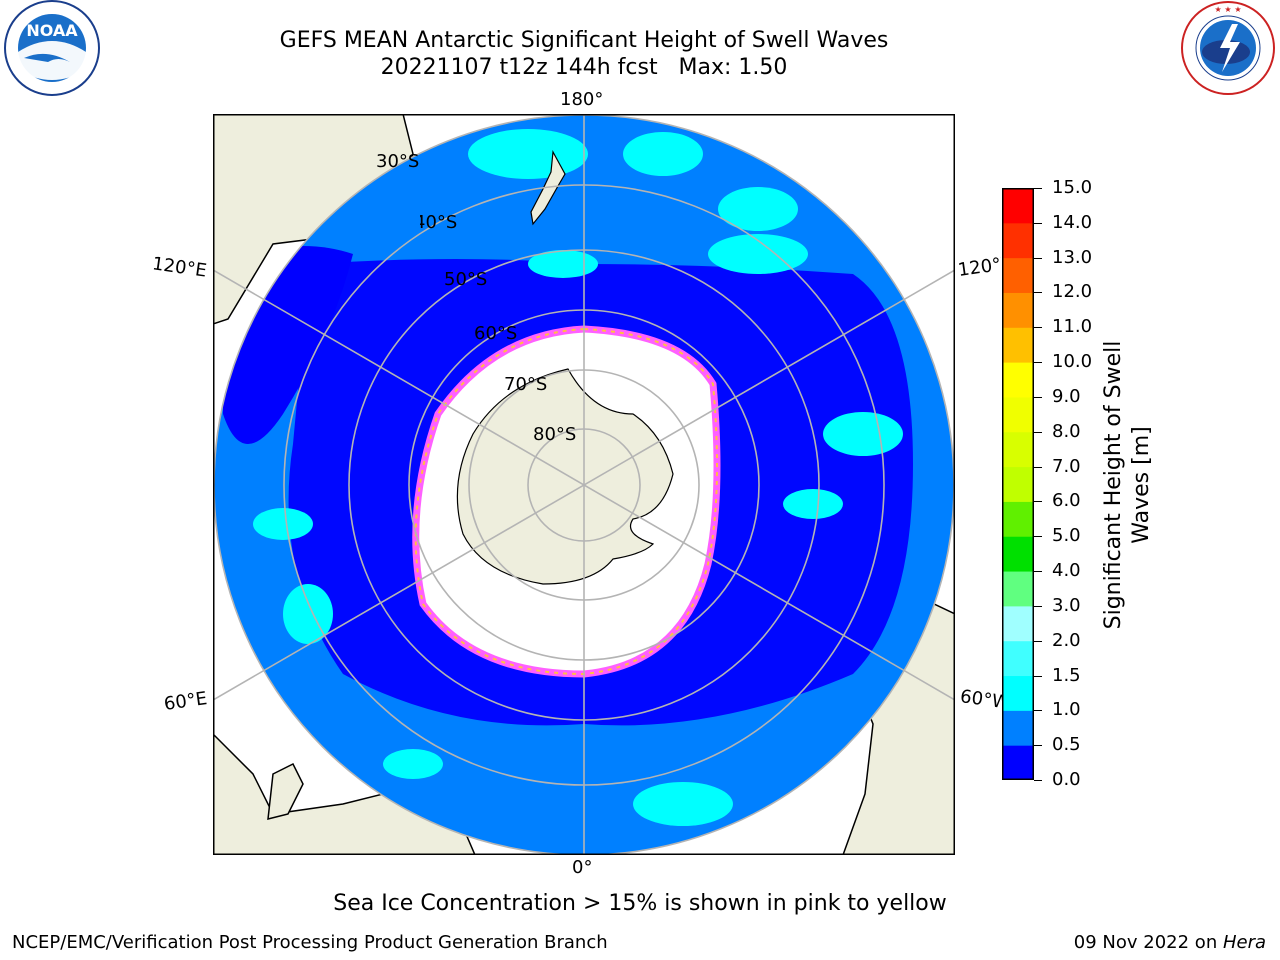 The height and width of the screenshot is (960, 1280). I want to click on colorbar-tick-label: 0.0, so click(1066, 779).